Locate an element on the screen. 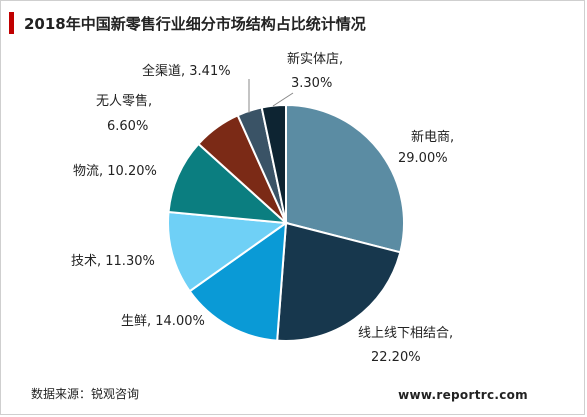 The image size is (587, 417). slice-label-1-0: 线上线下相结合, is located at coordinates (405, 333).